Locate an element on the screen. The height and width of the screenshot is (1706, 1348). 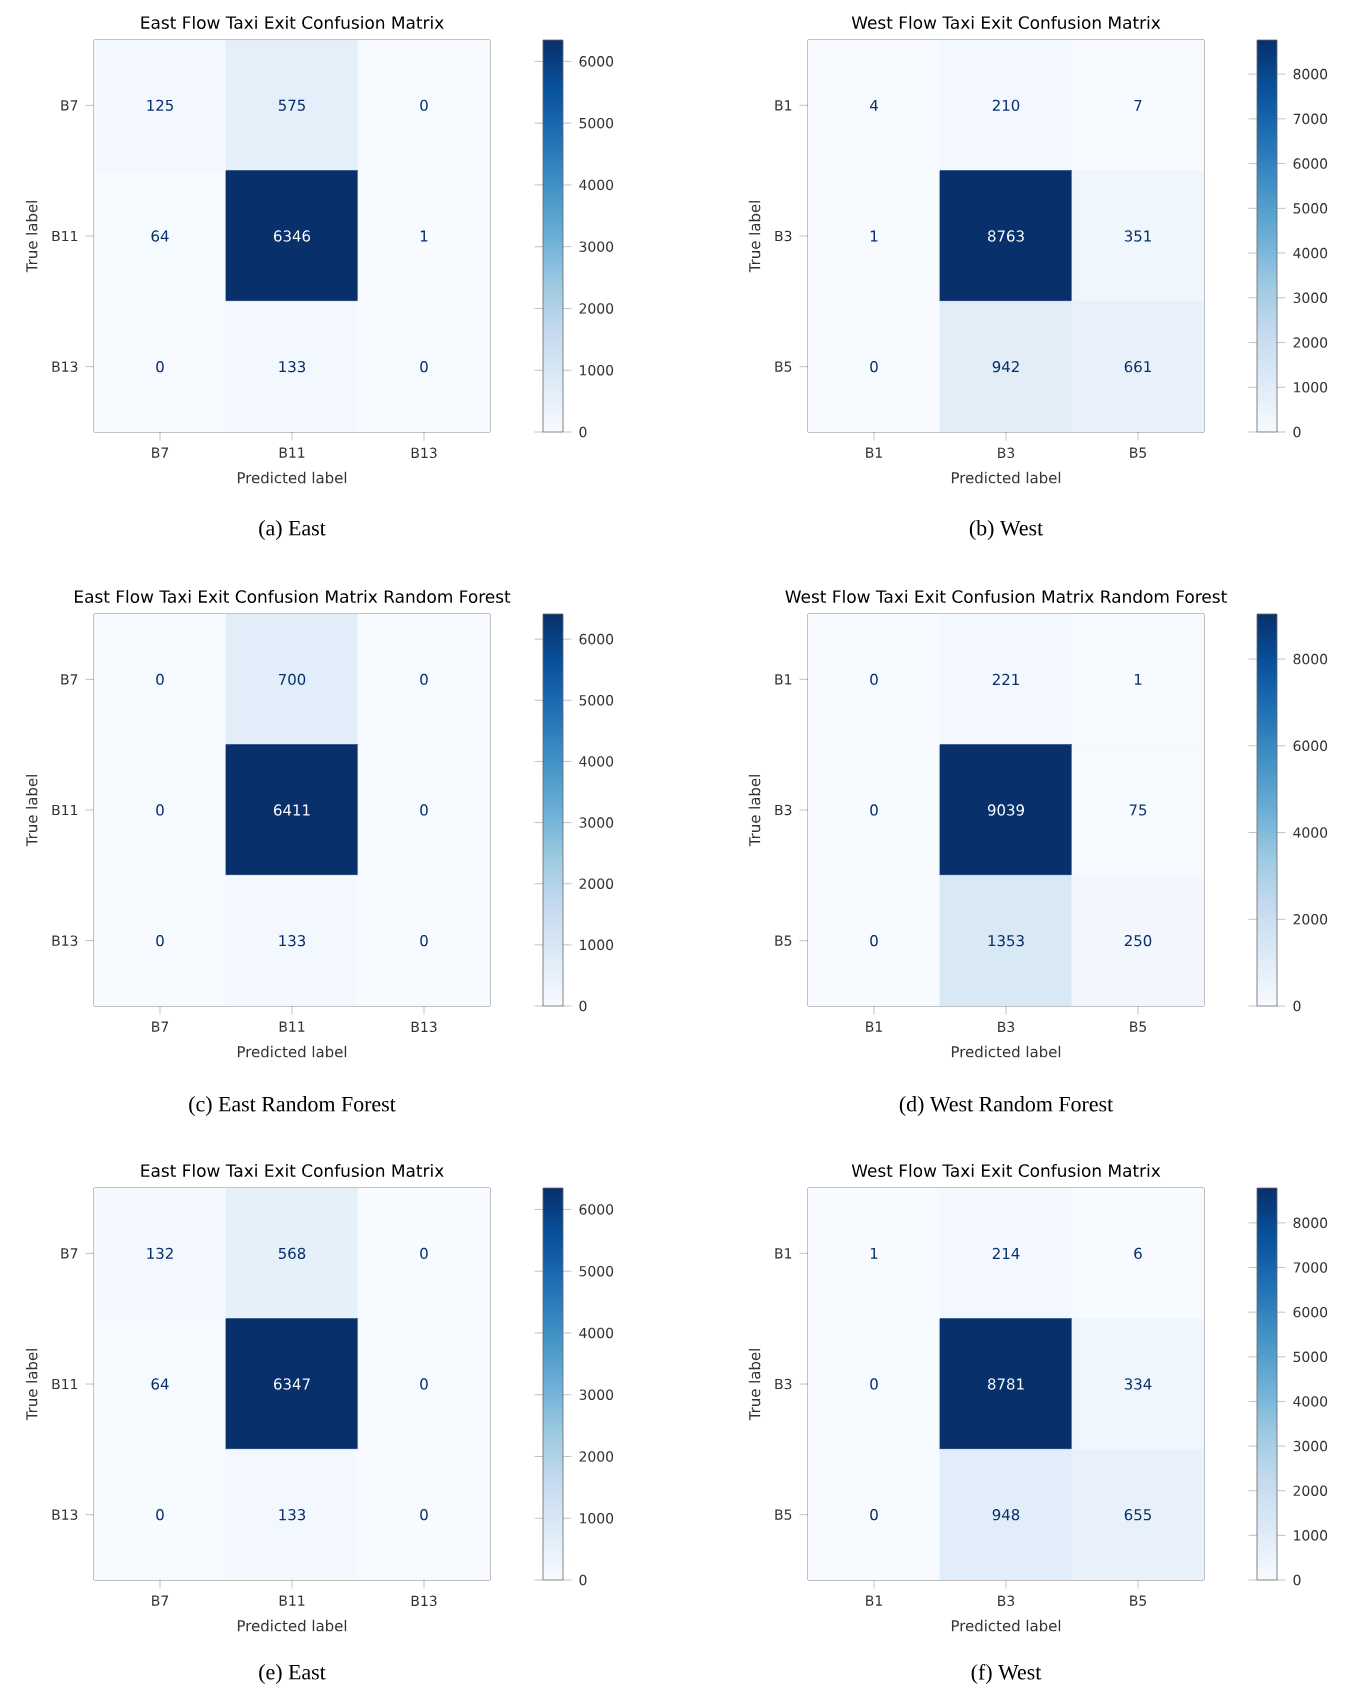
text: (f) West is located at coordinates (1006, 1674).